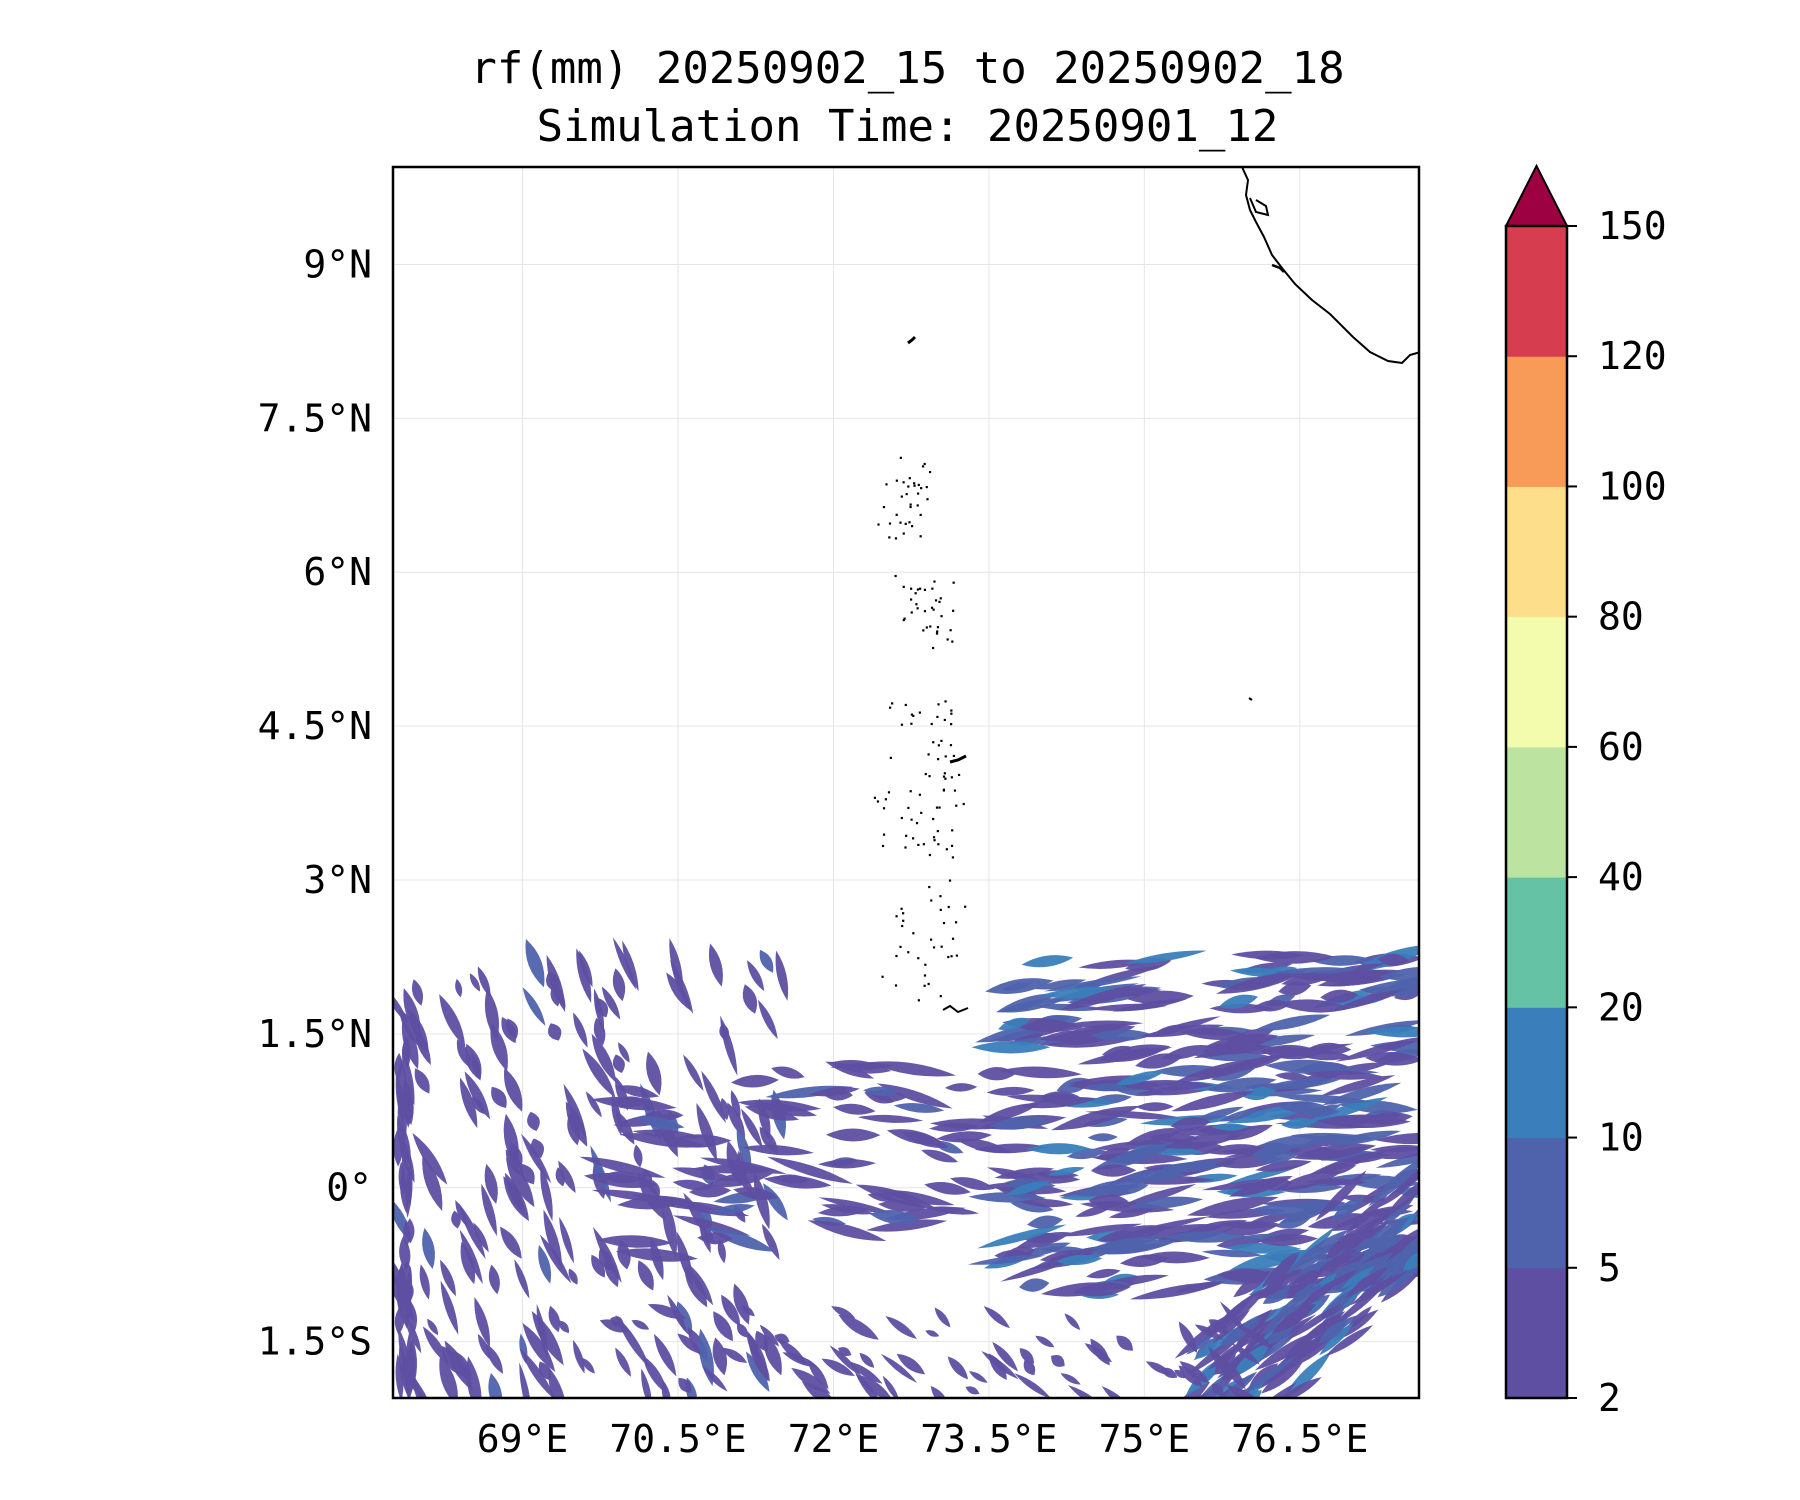 The width and height of the screenshot is (1800, 1500). What do you see at coordinates (1621, 1007) in the screenshot?
I see `colorbar-label: 20` at bounding box center [1621, 1007].